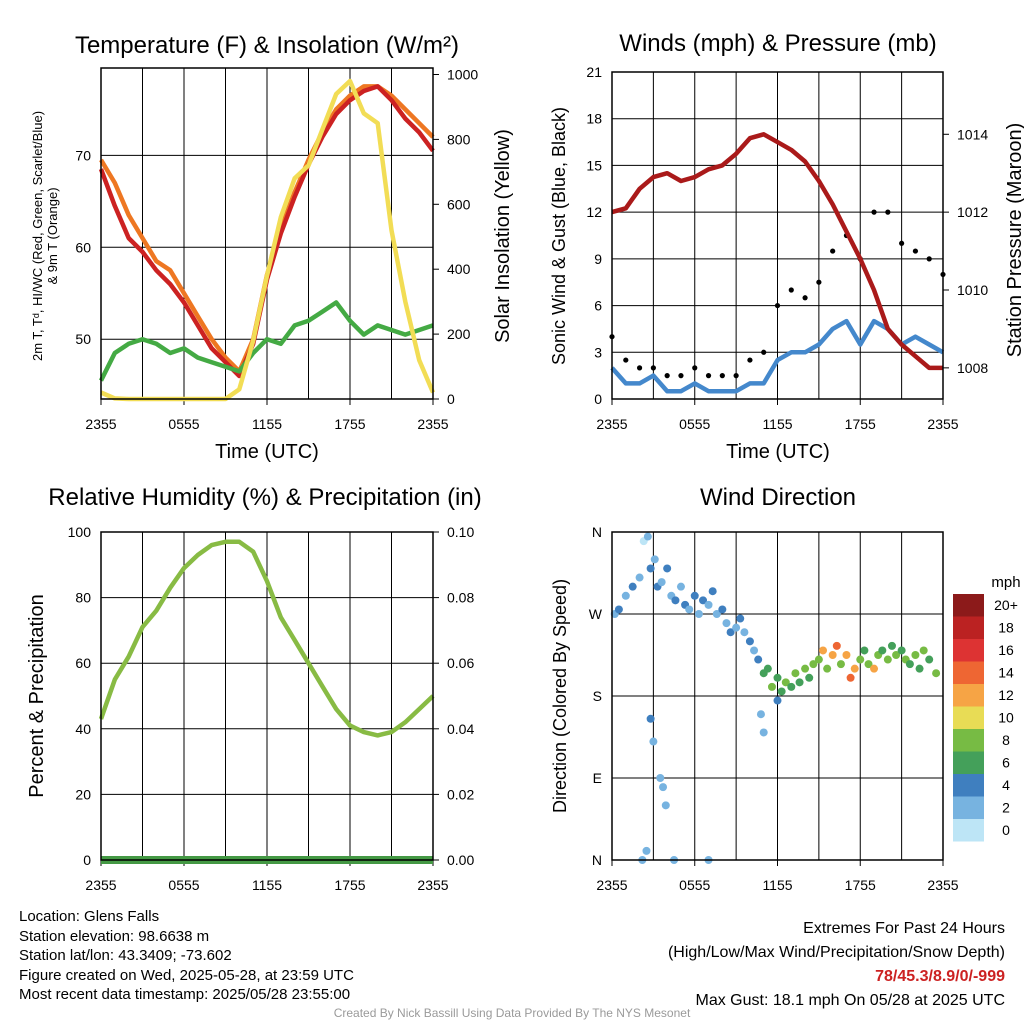 This screenshot has height=1024, width=1024. What do you see at coordinates (972, 368) in the screenshot?
I see `wind-y2tick: 1008` at bounding box center [972, 368].